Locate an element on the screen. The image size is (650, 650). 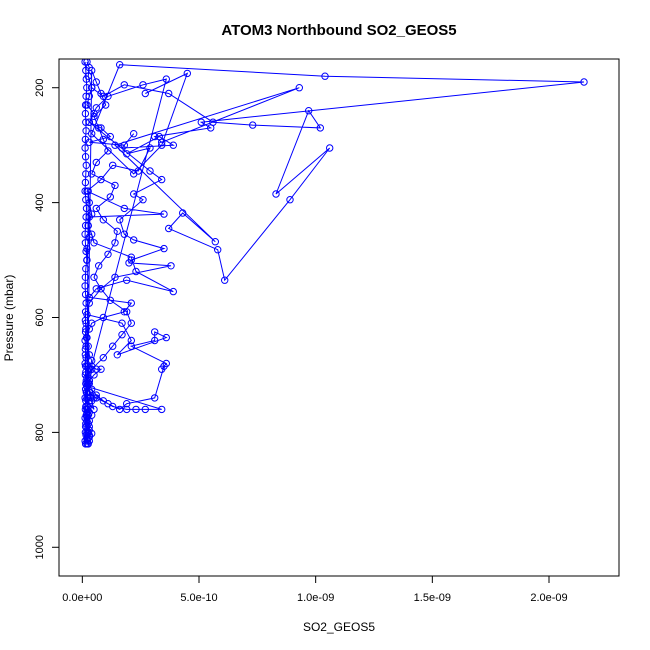
x-tick-label: 1.0e-09 is located at coordinates (315, 598).